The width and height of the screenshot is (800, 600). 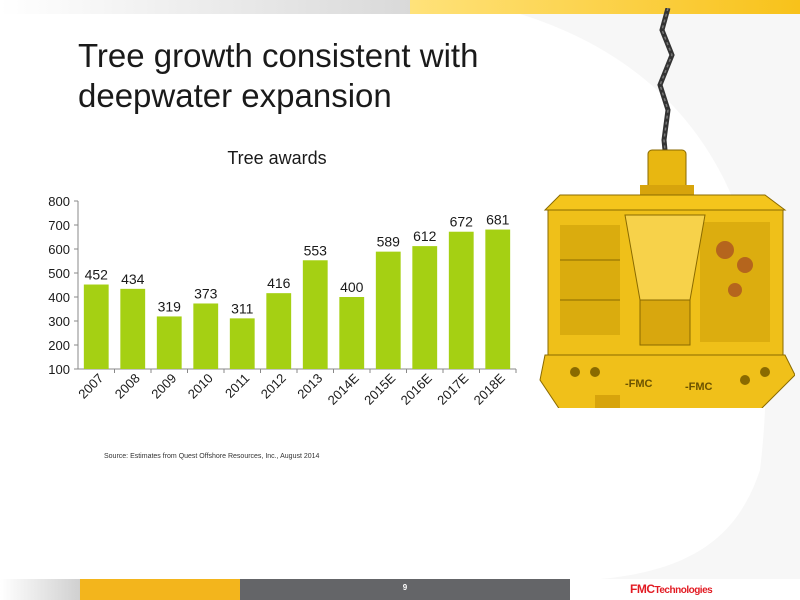 I want to click on x-tick-label: 2013, so click(x=309, y=386).